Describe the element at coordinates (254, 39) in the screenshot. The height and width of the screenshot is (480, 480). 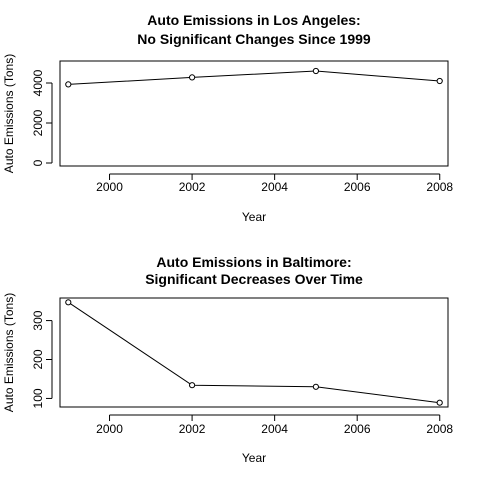
I see `chart-title-line-2: No Significant Changes Since 1999` at that location.